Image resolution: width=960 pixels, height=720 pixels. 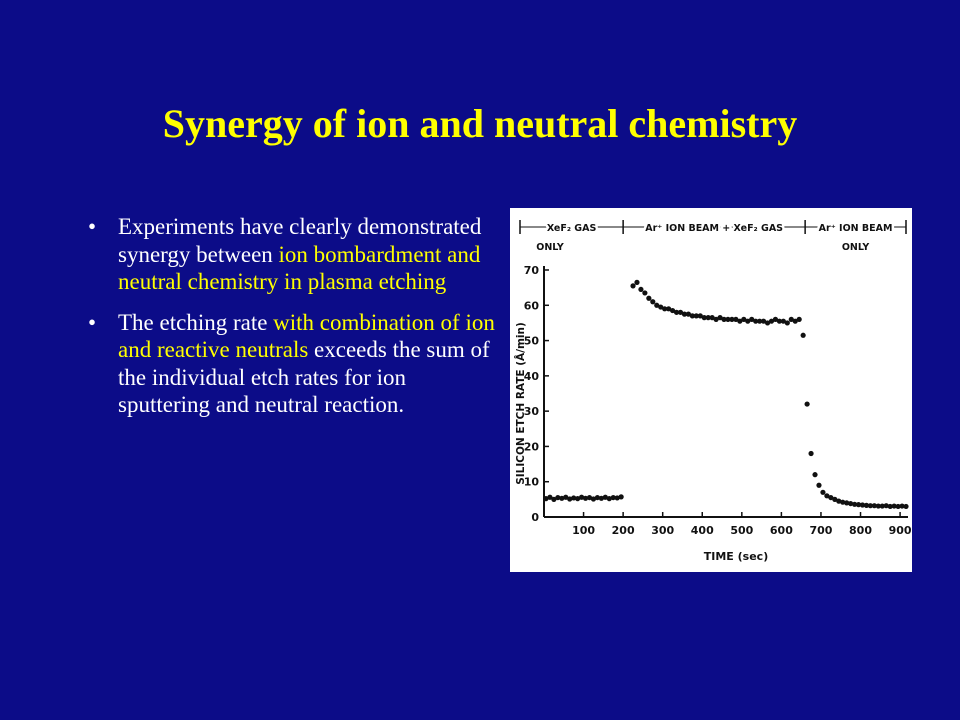 What do you see at coordinates (820, 530) in the screenshot?
I see `x-tick-label: 700` at bounding box center [820, 530].